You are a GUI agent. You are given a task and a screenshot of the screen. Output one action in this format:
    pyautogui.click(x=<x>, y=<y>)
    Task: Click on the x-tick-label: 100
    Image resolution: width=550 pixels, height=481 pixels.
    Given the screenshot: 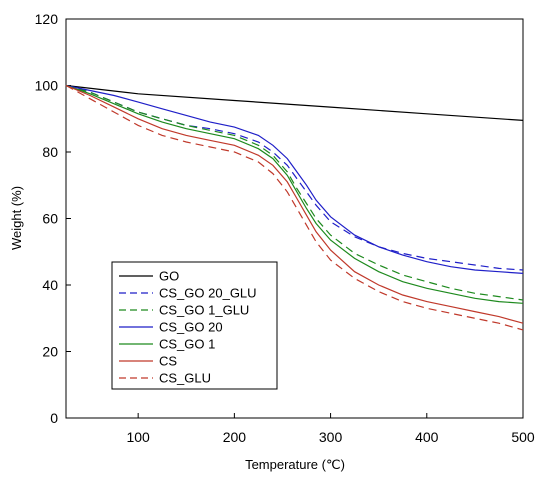 What is the action you would take?
    pyautogui.click(x=138, y=437)
    